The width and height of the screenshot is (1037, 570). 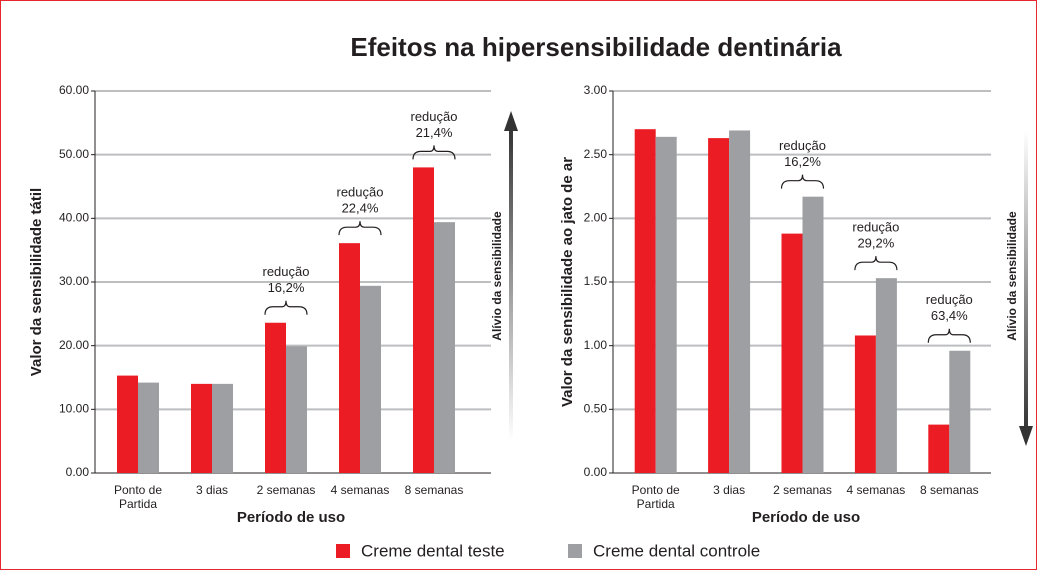 I want to click on legend-label: Creme dental teste, so click(x=433, y=550).